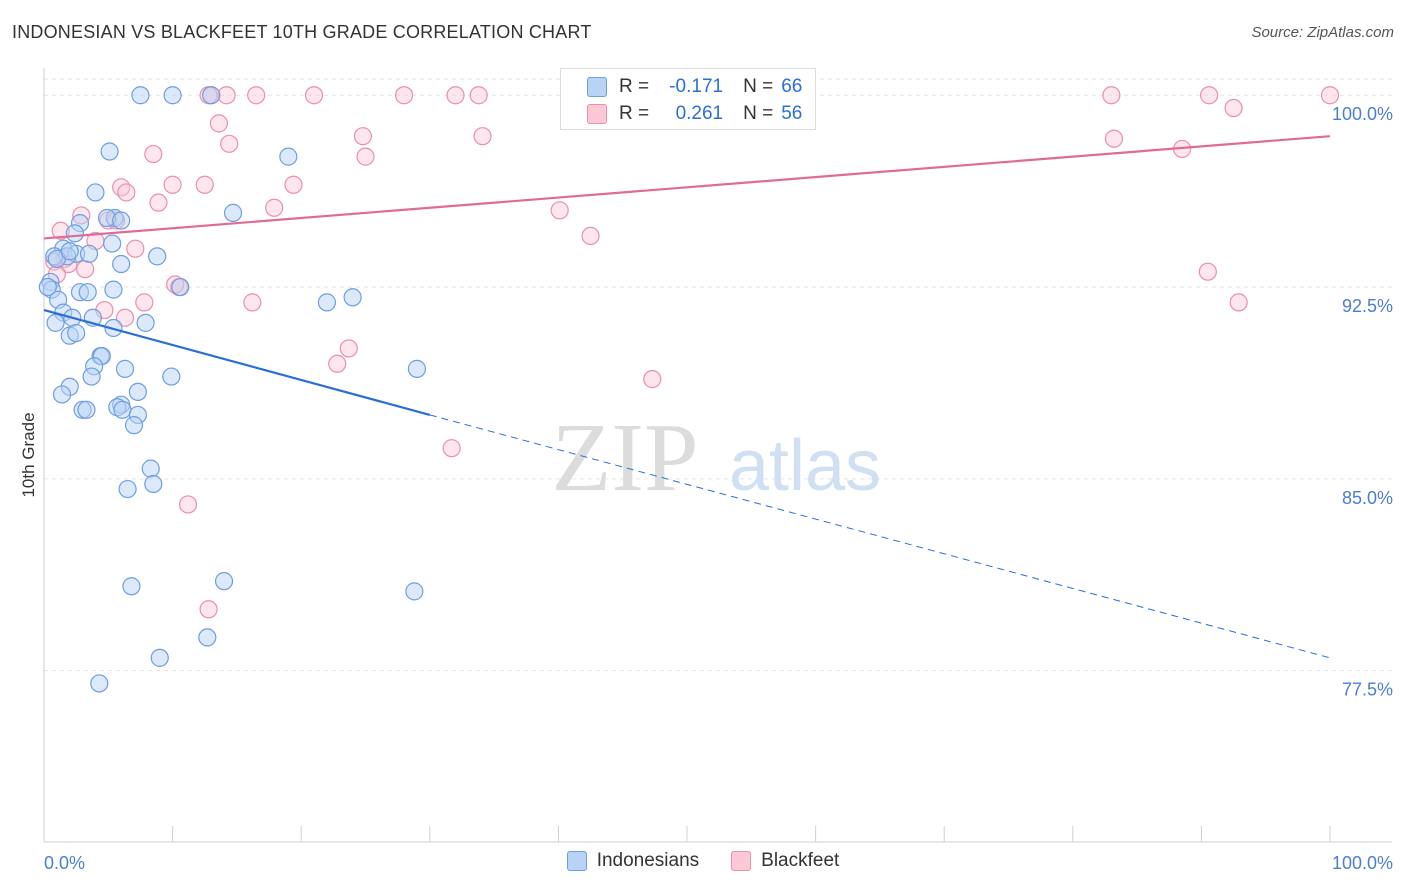 The image size is (1406, 892). I want to click on stats-legend: R = -0.171 N = 66 R = 0.261 N = 56, so click(688, 99).